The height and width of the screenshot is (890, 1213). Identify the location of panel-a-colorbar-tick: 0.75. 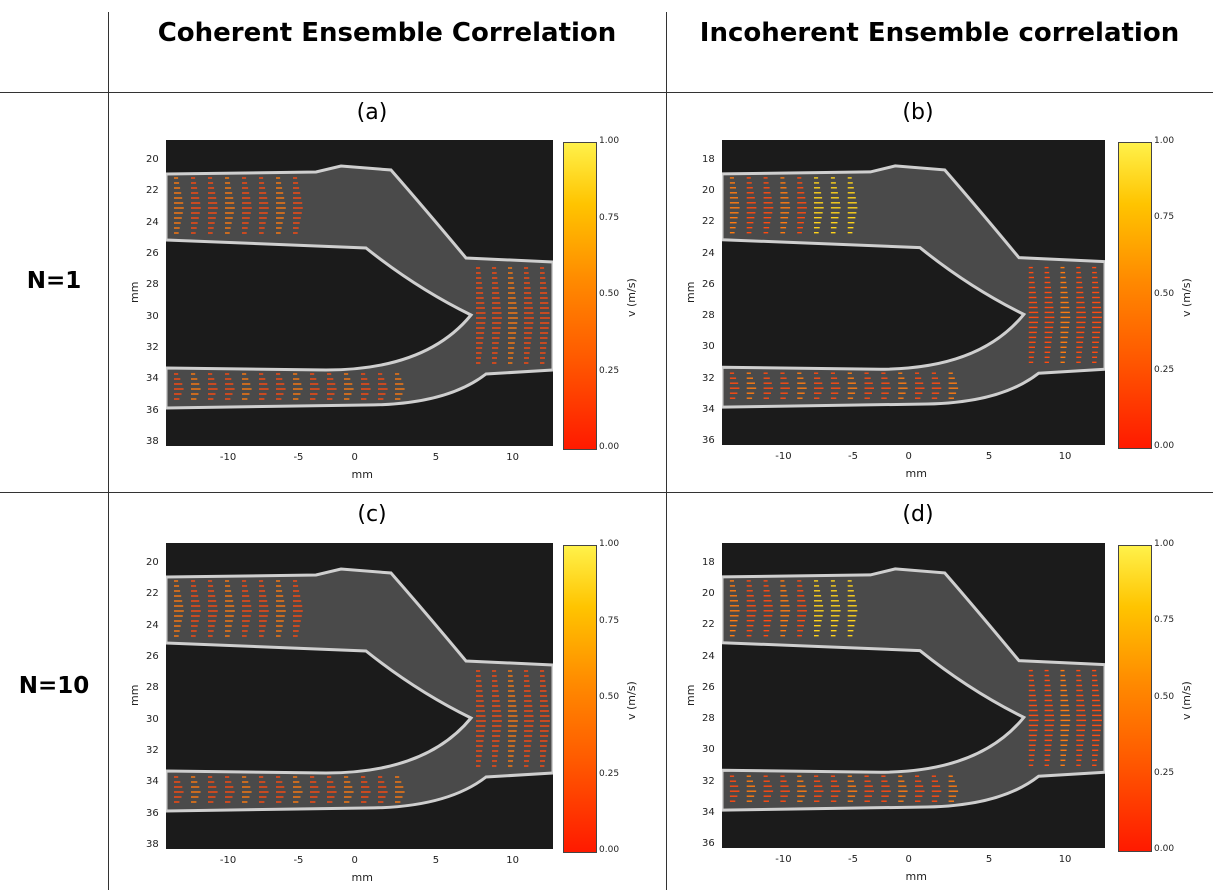
(609, 217).